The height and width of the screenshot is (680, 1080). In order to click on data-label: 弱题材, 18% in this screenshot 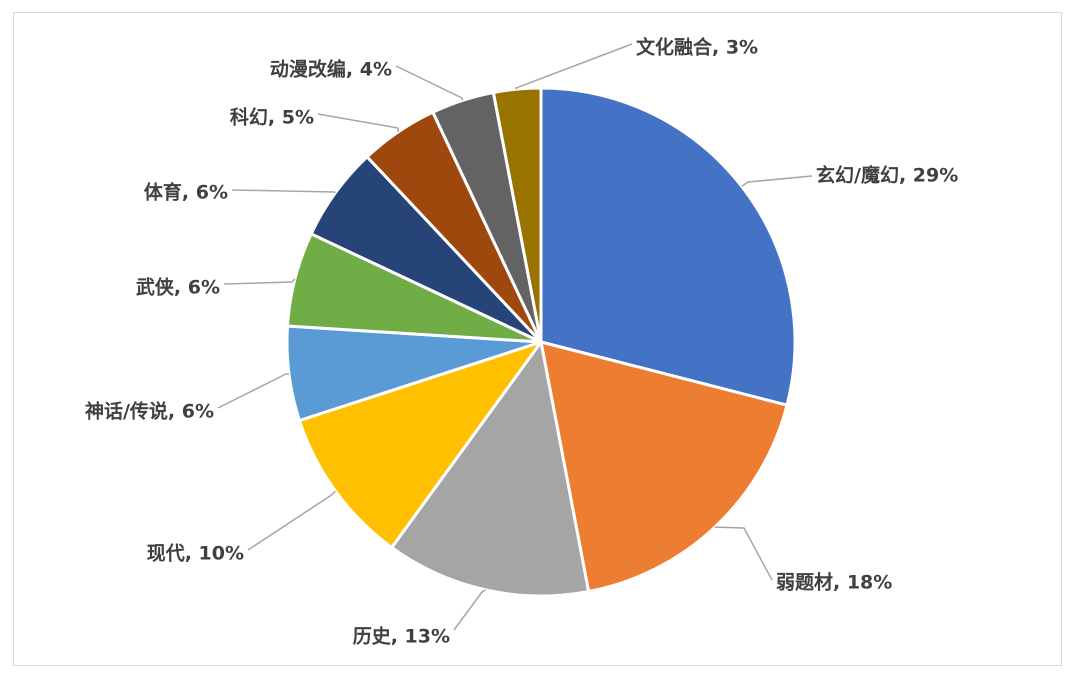, I will do `click(834, 582)`.